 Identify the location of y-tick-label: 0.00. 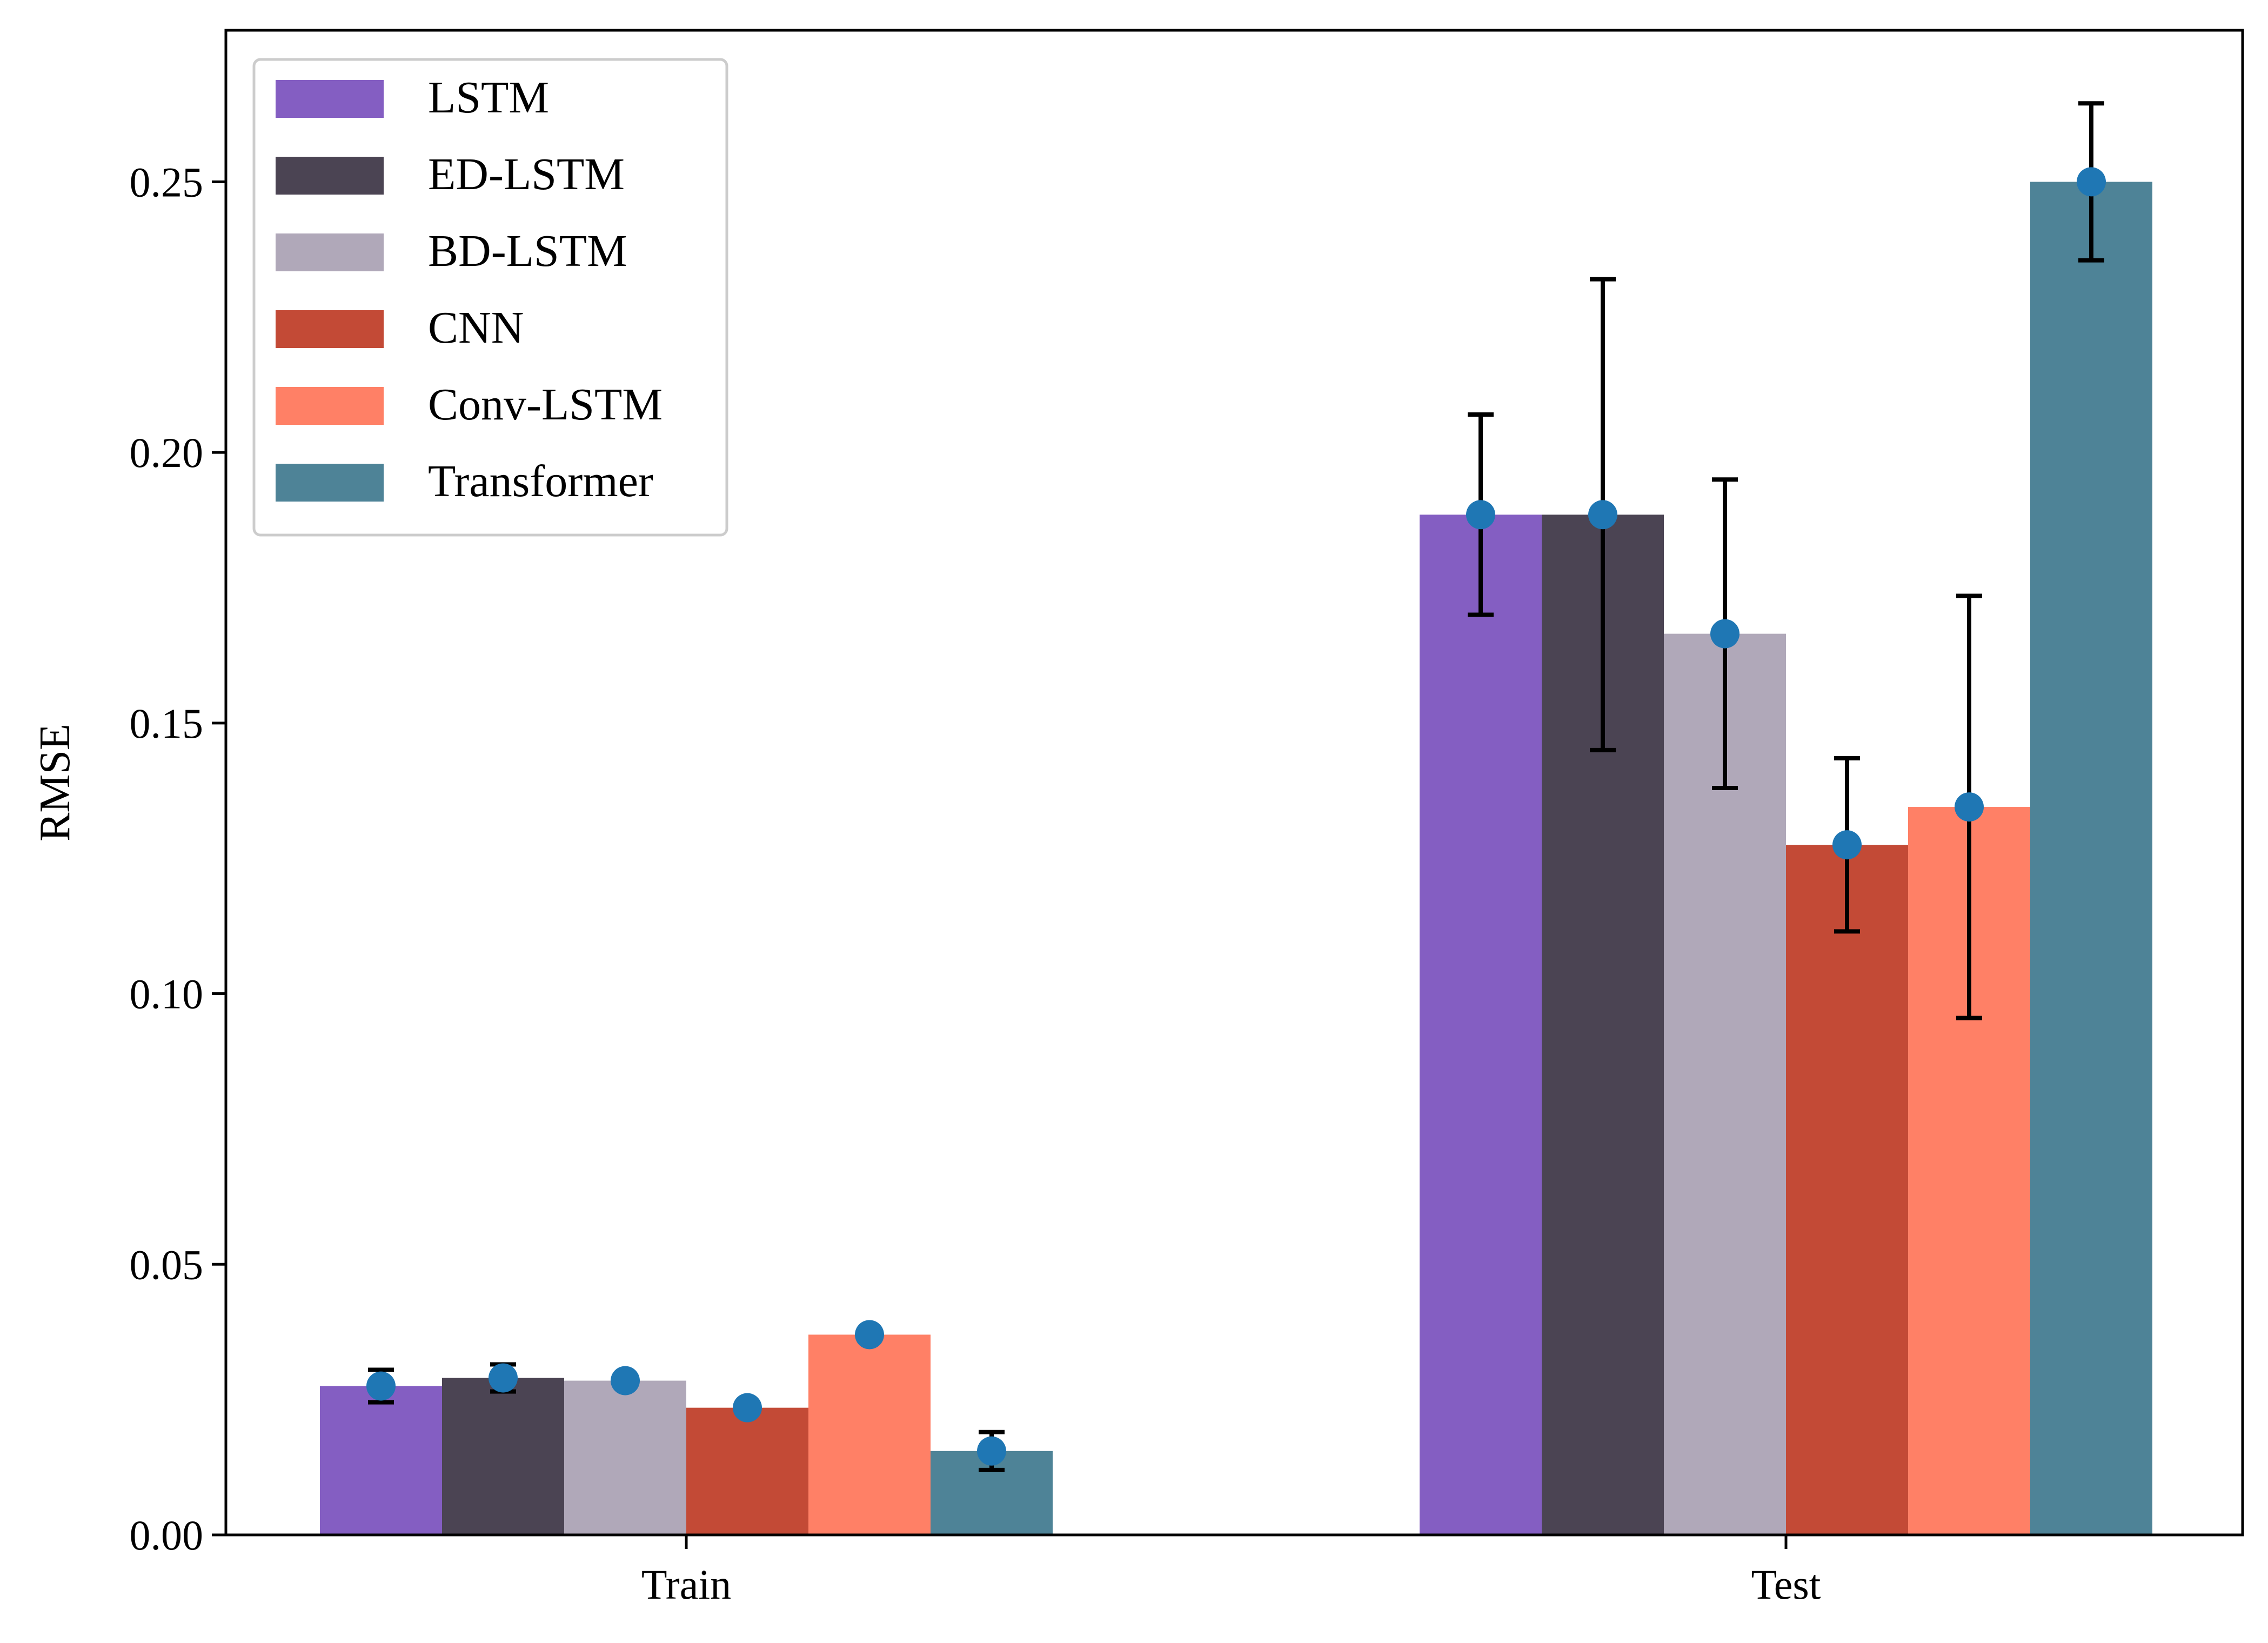
(167, 1535).